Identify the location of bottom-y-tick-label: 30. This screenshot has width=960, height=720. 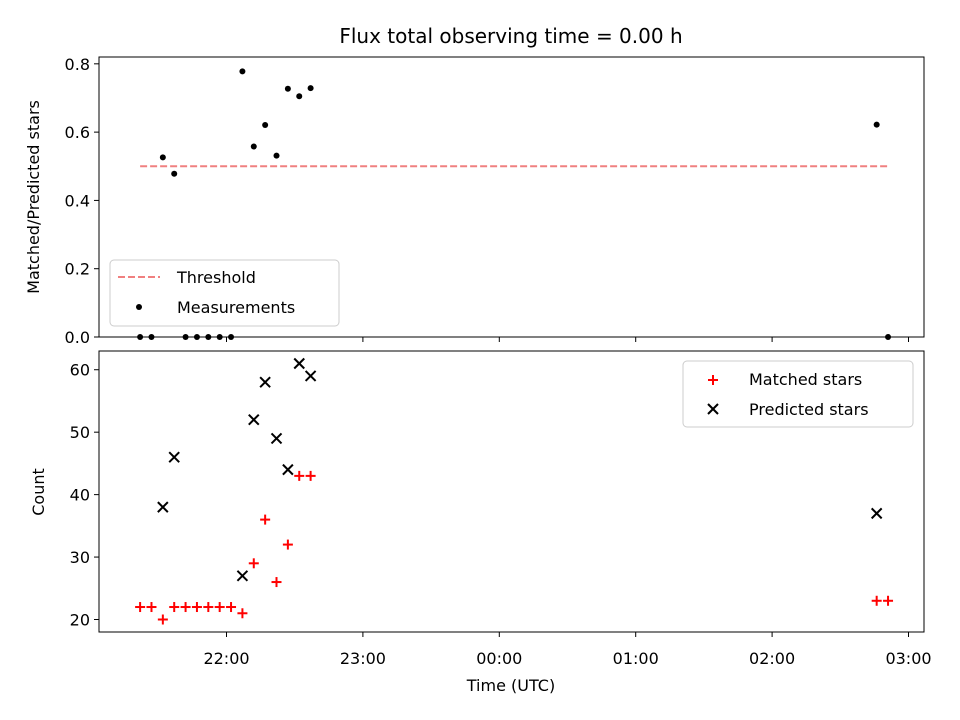
(80, 557).